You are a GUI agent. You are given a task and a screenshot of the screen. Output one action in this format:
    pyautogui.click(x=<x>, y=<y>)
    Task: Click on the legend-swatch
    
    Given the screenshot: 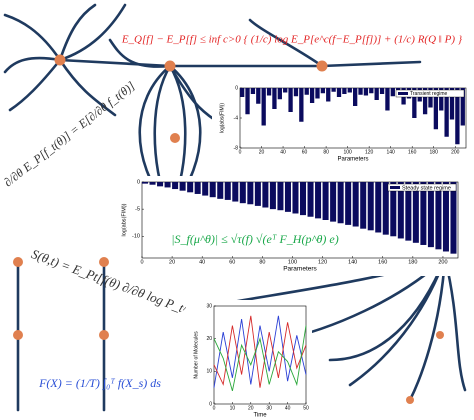 What is the action you would take?
    pyautogui.click(x=395, y=187)
    